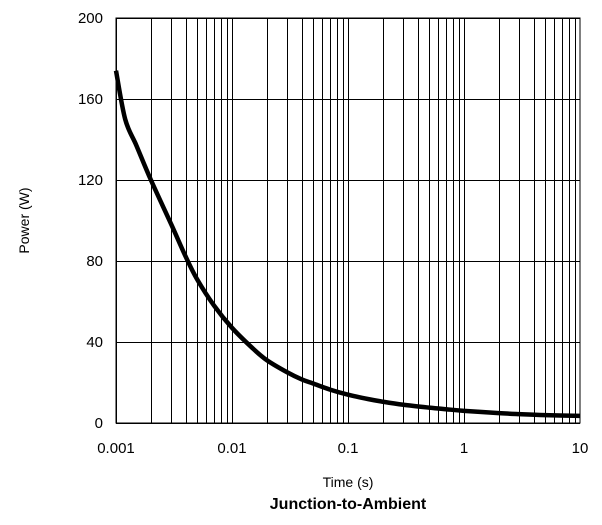 The image size is (602, 525). I want to click on x-axis-label: Time (s), so click(348, 482).